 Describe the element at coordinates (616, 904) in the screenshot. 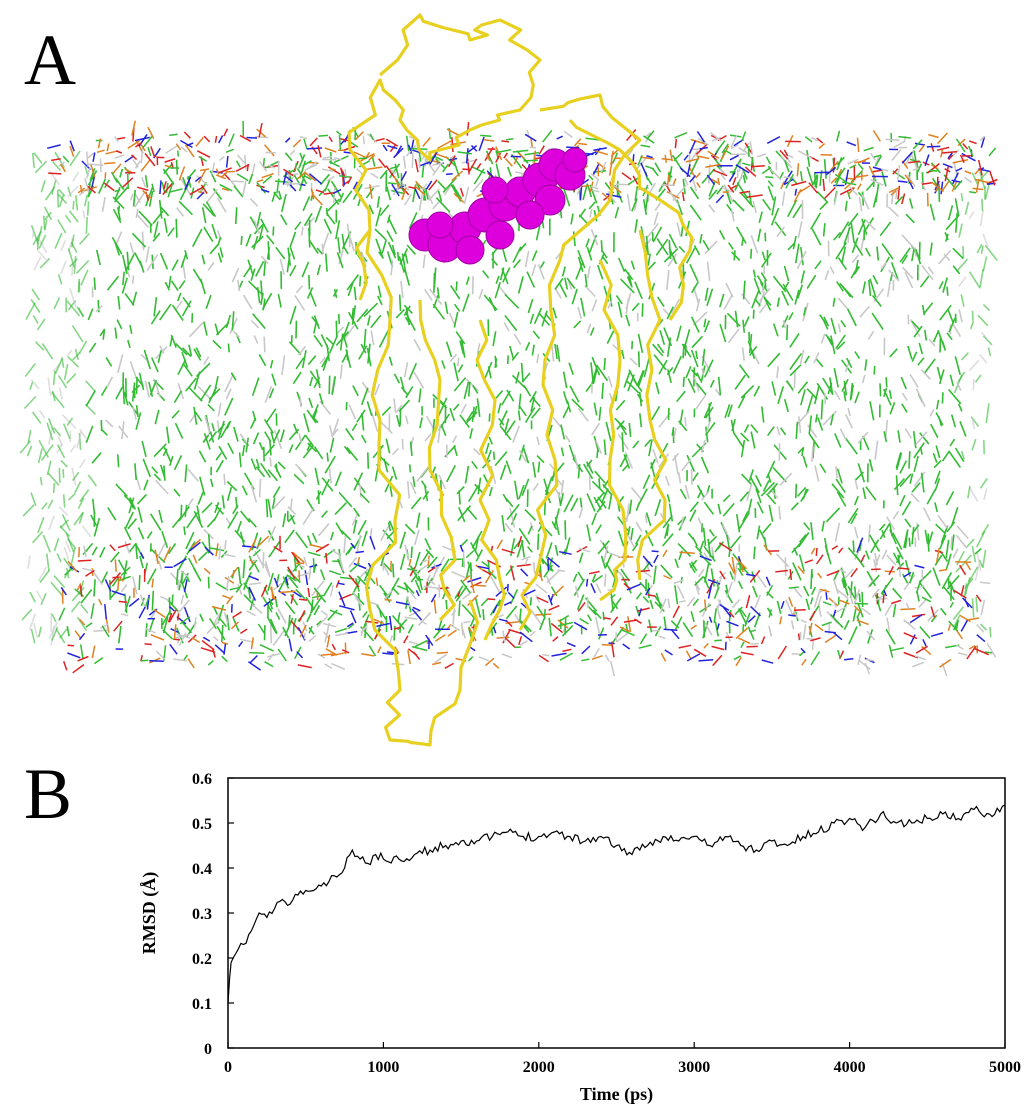

I see `rmsd-series-line` at that location.